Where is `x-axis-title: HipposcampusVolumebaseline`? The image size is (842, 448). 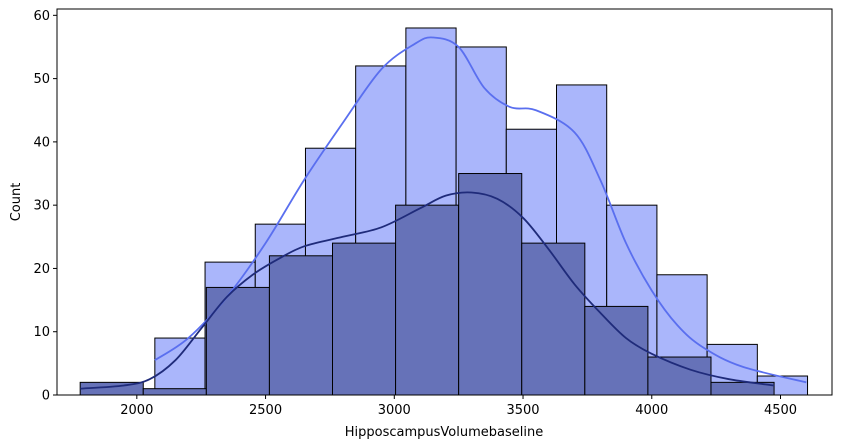
x-axis-title: HipposcampusVolumebaseline is located at coordinates (444, 432).